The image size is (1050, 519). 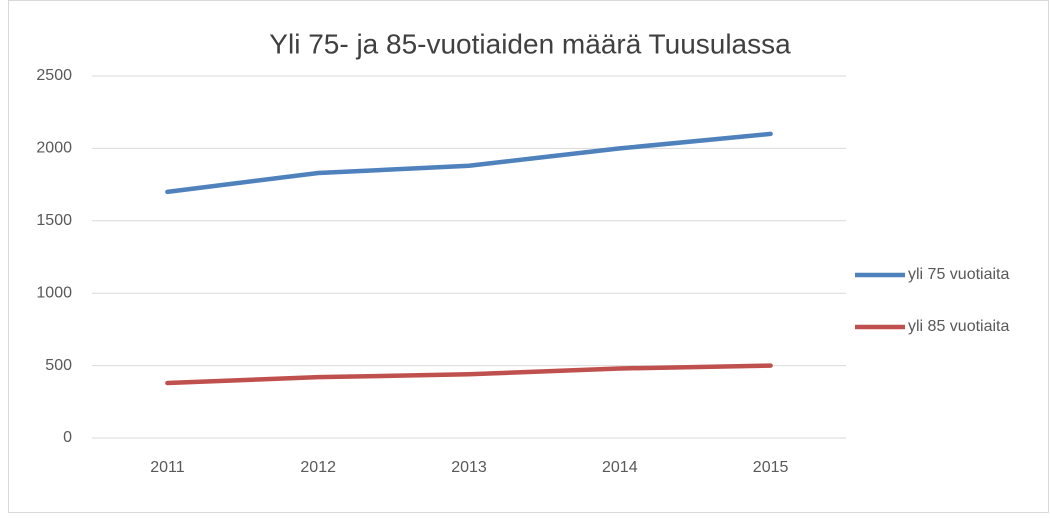 I want to click on x-tick-label: 2013, so click(x=469, y=467).